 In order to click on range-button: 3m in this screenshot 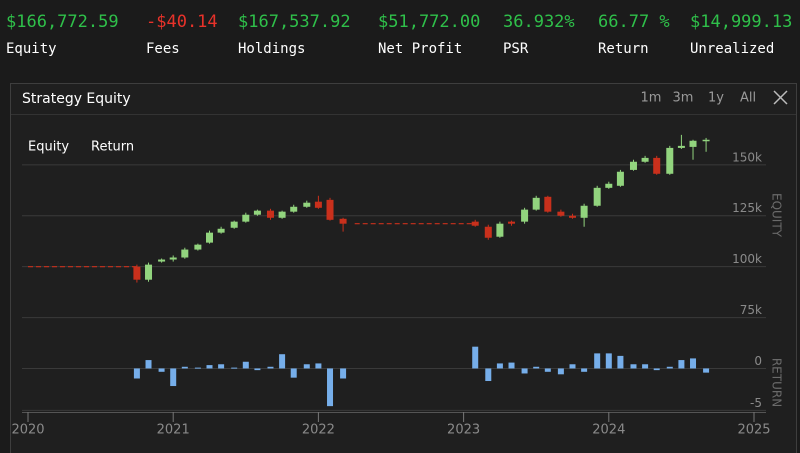, I will do `click(683, 98)`.